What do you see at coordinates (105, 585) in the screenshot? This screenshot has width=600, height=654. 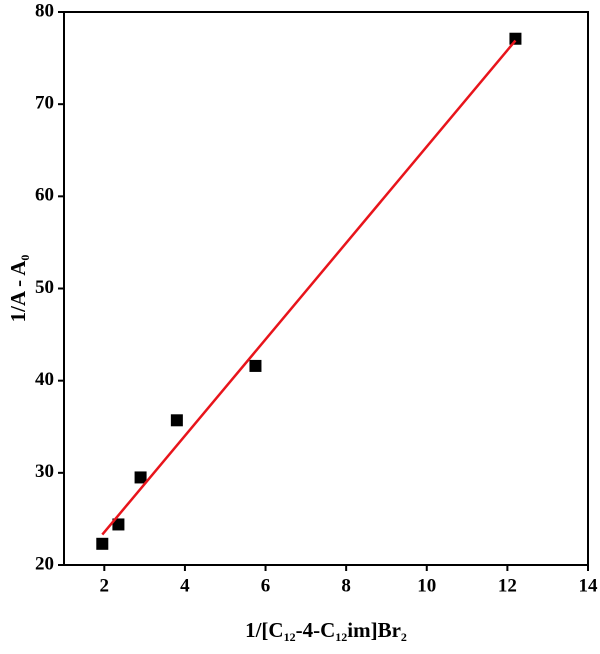 I see `x-tick-label: 2` at bounding box center [105, 585].